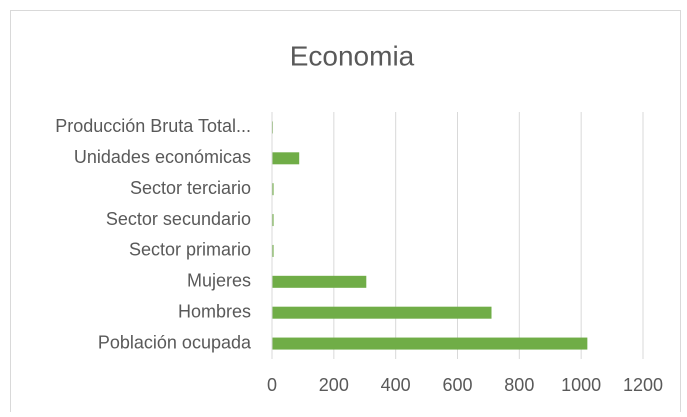 The image size is (687, 417). I want to click on x-tick-label: 400, so click(396, 385).